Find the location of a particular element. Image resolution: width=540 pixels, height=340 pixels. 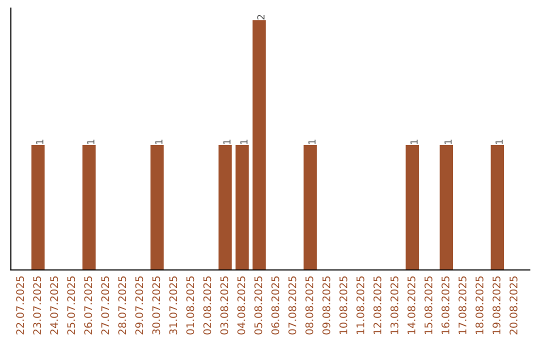

x-tick-label: 02.08.2025 is located at coordinates (207, 305).